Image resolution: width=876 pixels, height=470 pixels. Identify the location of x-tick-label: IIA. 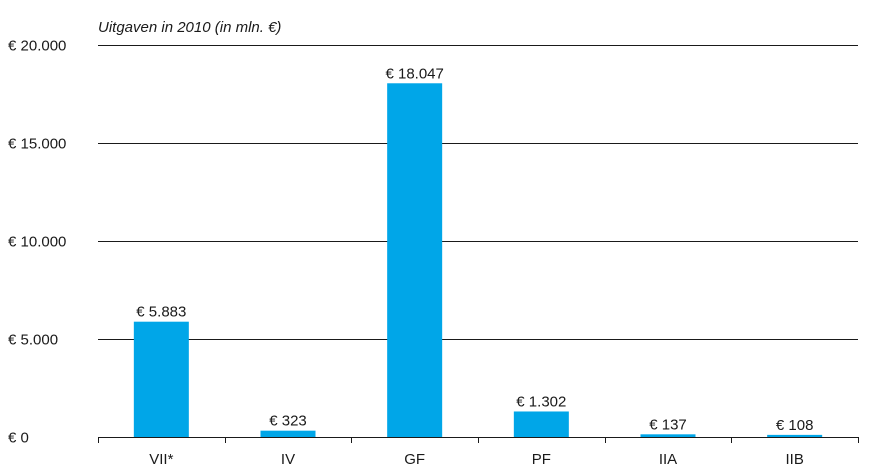
(668, 459).